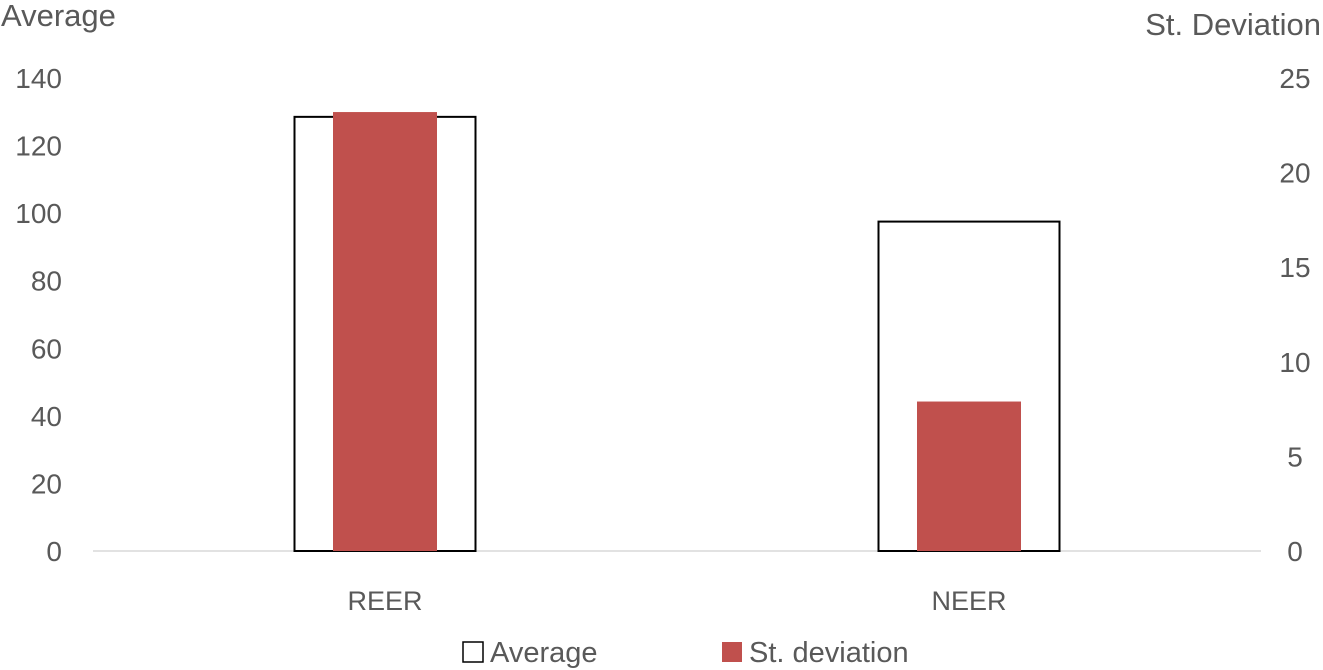 The width and height of the screenshot is (1323, 670). Describe the element at coordinates (1294, 267) in the screenshot. I see `right-tick-label: 15` at that location.